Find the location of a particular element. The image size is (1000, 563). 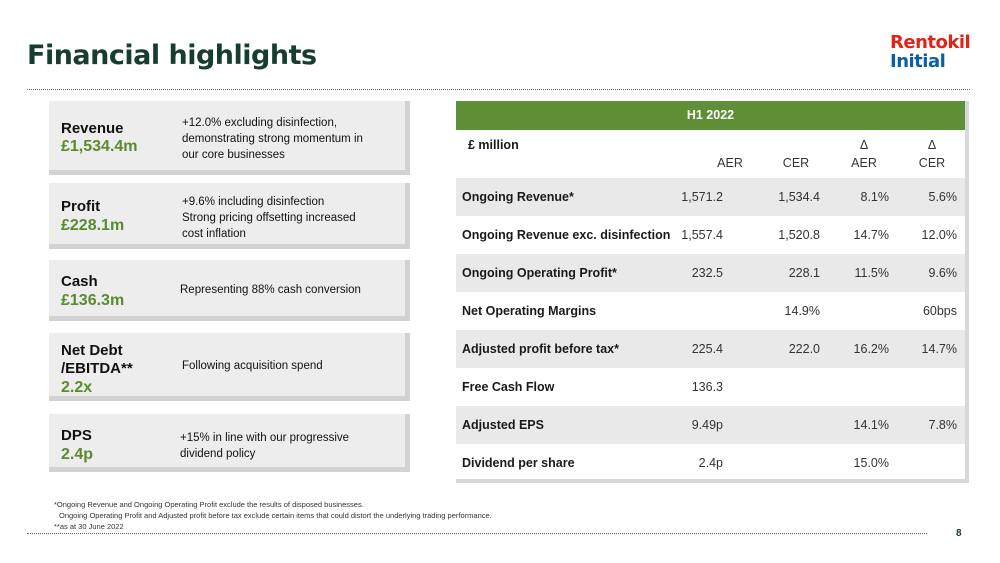

row-label: Ongoing Revenue* is located at coordinates (518, 197).